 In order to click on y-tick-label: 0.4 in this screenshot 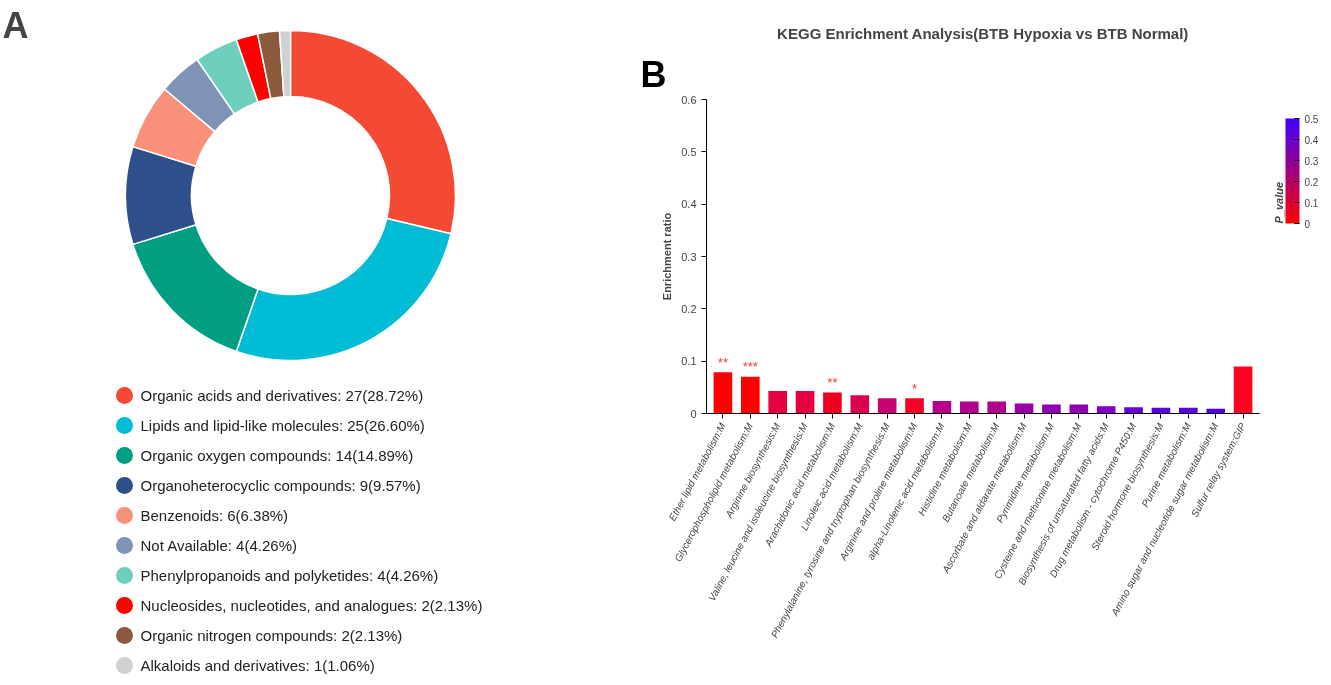, I will do `click(689, 204)`.